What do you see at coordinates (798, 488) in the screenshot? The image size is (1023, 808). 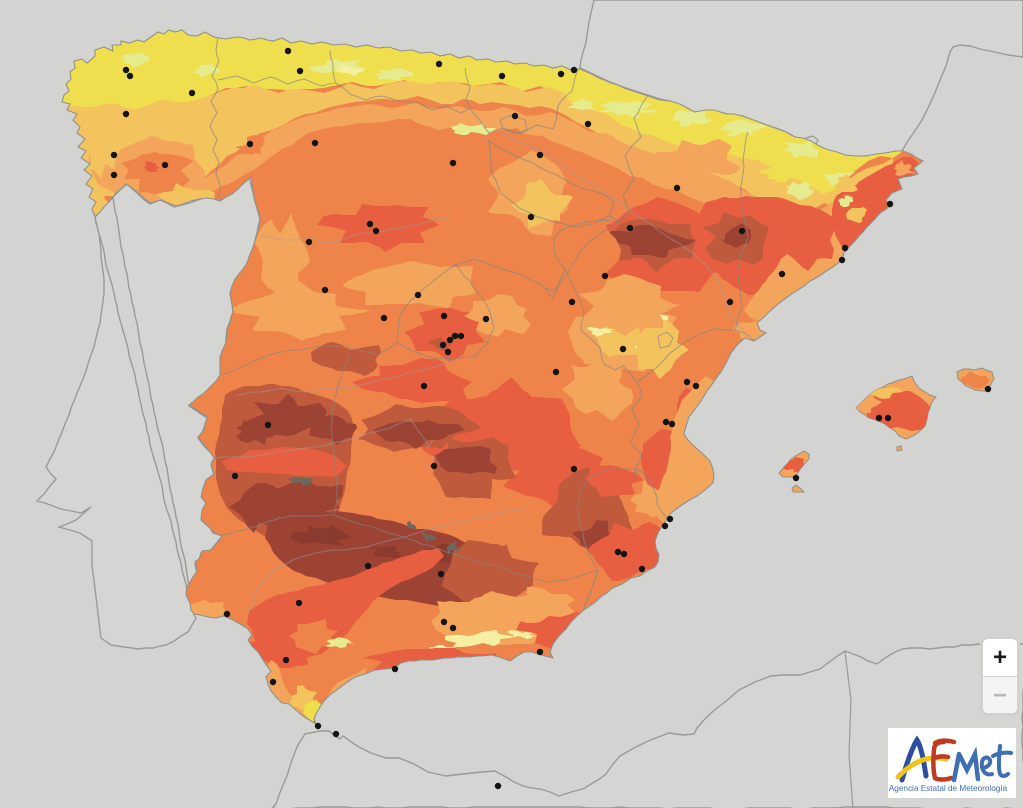 I see `island-formentera` at bounding box center [798, 488].